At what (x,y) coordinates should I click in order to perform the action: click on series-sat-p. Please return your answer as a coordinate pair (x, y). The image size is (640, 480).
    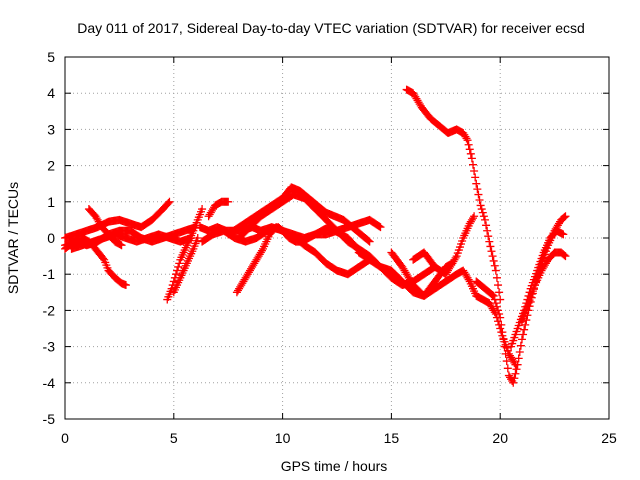
    Looking at the image, I should click on (444, 245).